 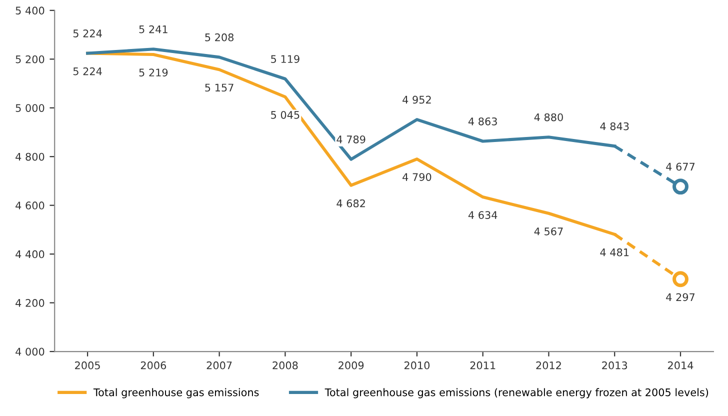 I want to click on data-label: 5 241, so click(x=153, y=29).